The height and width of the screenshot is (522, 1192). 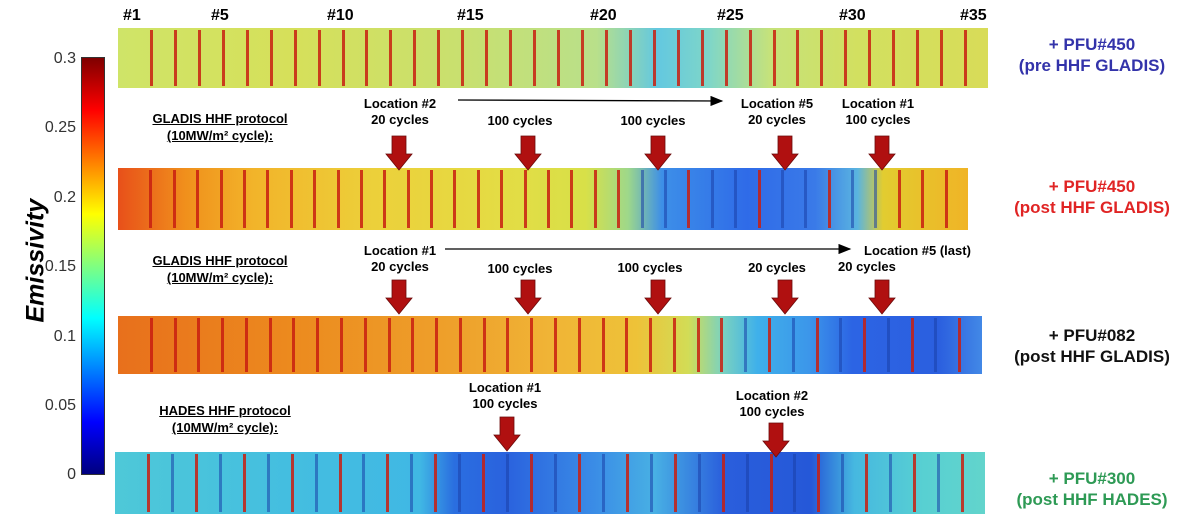 What do you see at coordinates (400, 259) in the screenshot?
I see `annotation-location-1: Location #1 20 cycles` at bounding box center [400, 259].